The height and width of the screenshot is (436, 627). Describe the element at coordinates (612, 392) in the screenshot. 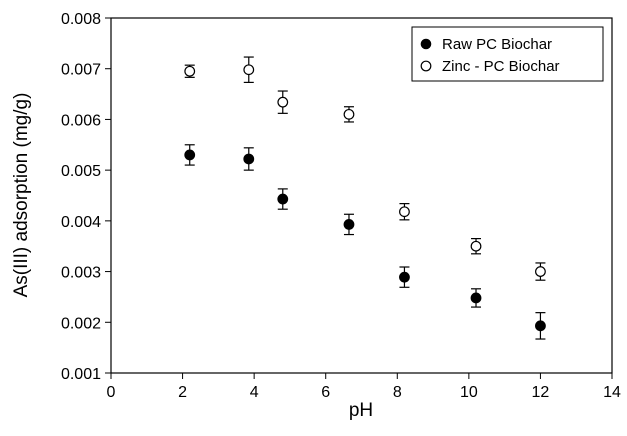

I see `x-tick-label: 14` at that location.